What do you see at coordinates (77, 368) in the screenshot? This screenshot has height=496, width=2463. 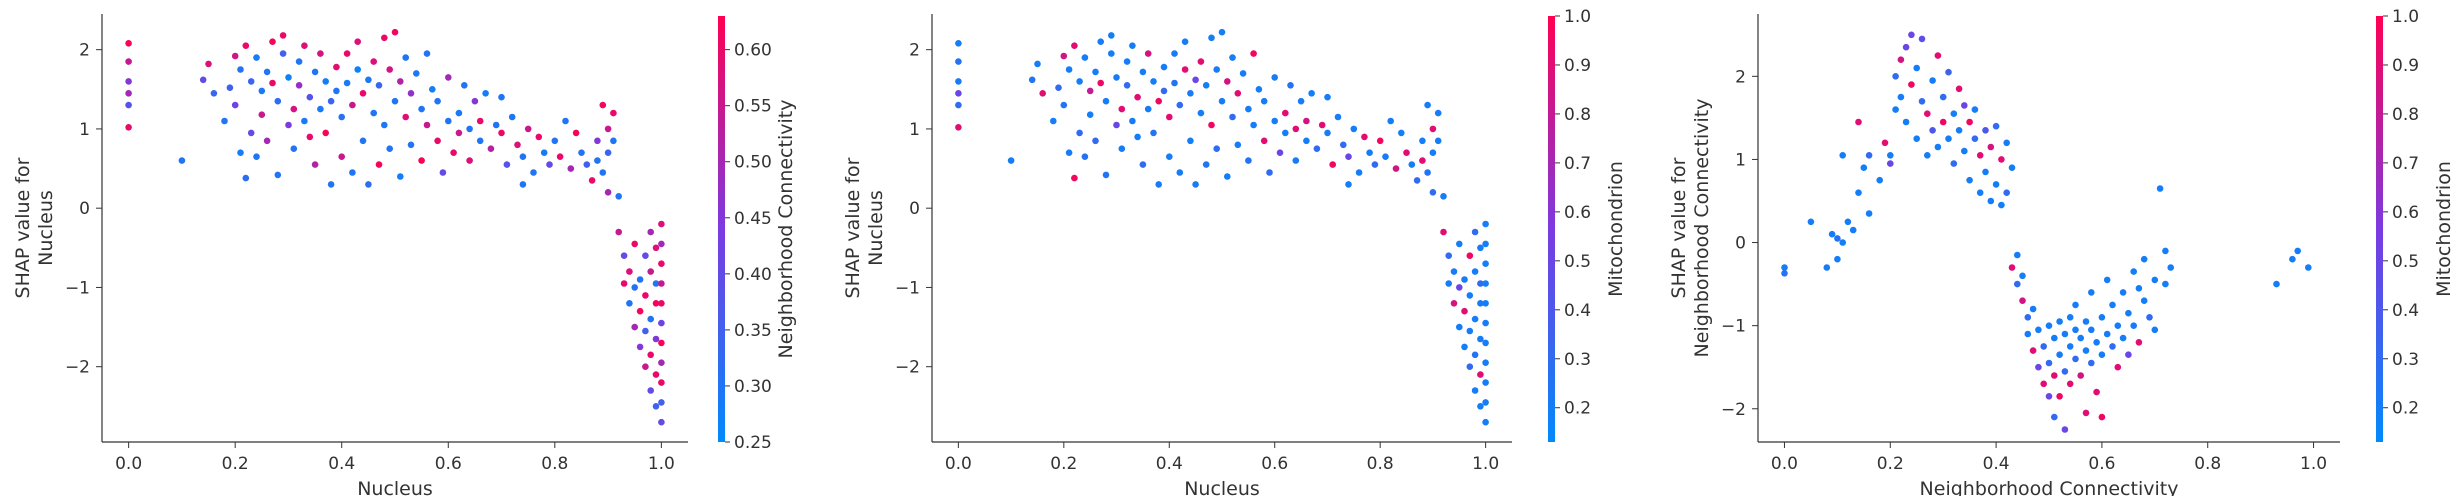 I see `y-tick-label: −2` at bounding box center [77, 368].